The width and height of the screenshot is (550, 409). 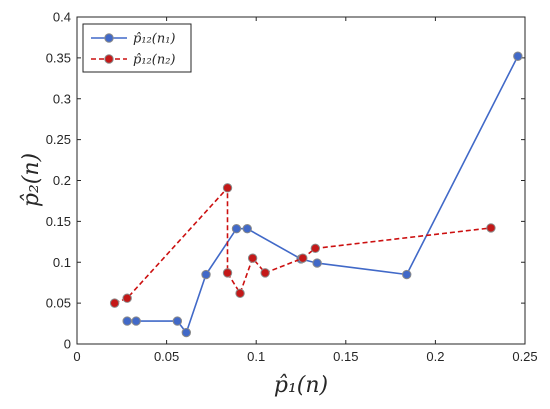 What do you see at coordinates (62, 98) in the screenshot?
I see `y-tick-label: 0.3` at bounding box center [62, 98].